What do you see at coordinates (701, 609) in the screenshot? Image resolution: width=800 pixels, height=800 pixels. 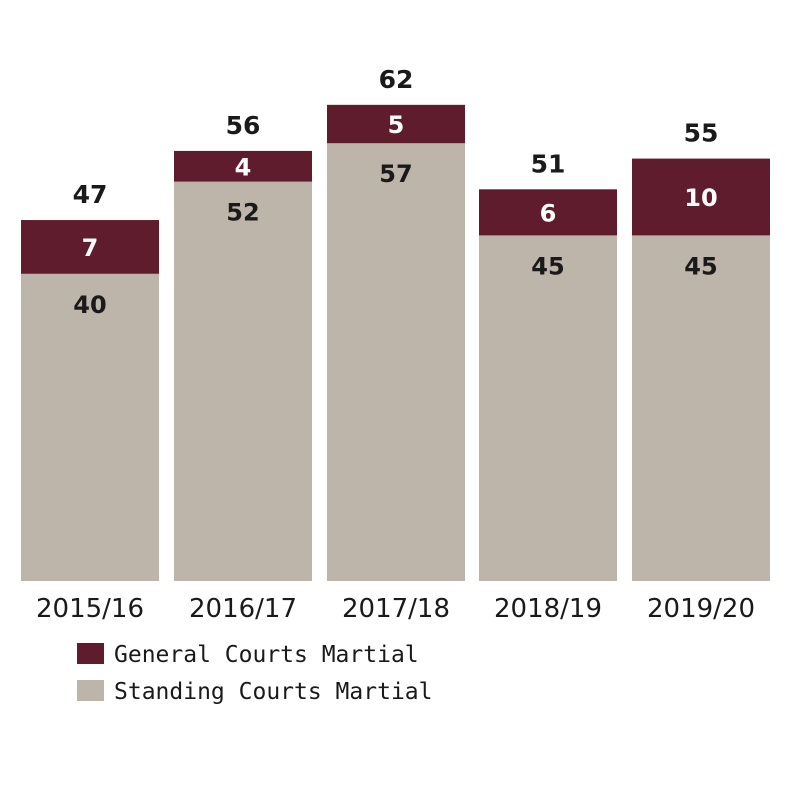 I see `x-tick-label-2019-20: 2019/20` at bounding box center [701, 609].